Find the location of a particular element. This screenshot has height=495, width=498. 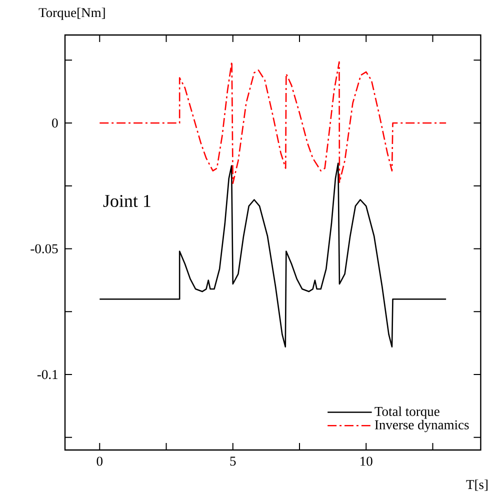

x-tick-label: 10 is located at coordinates (366, 461).